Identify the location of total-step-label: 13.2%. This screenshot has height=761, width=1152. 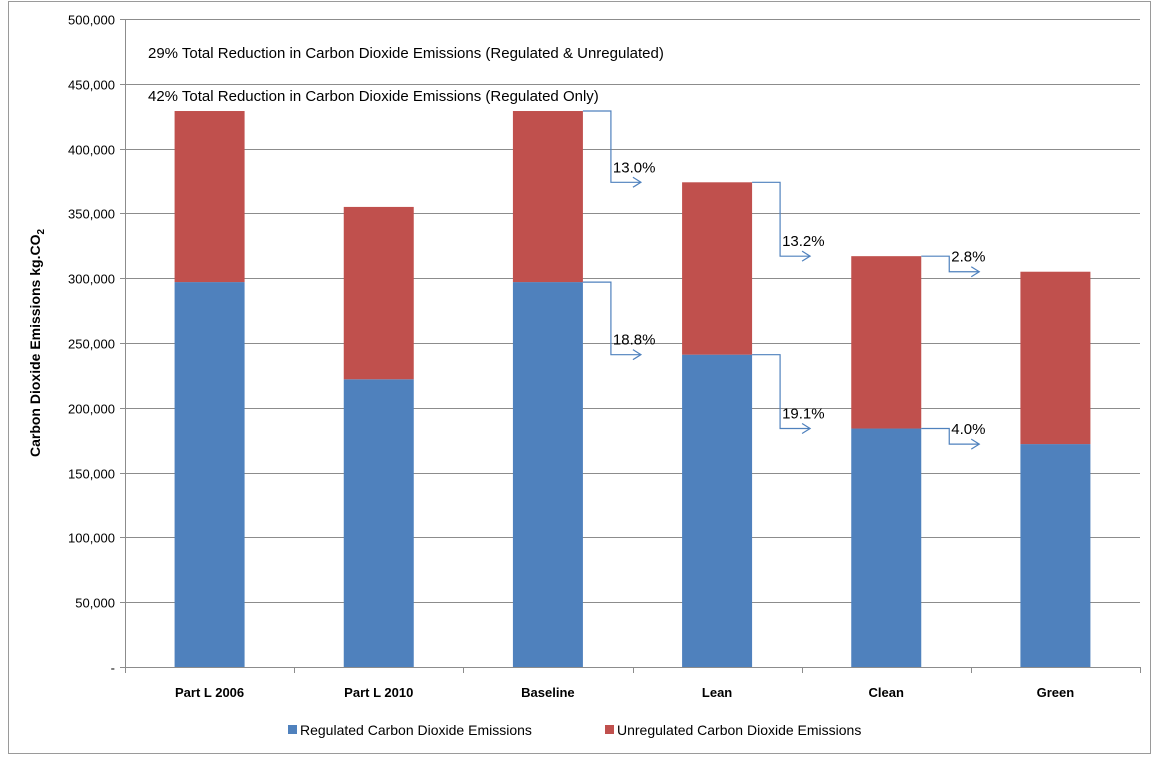
(803, 241).